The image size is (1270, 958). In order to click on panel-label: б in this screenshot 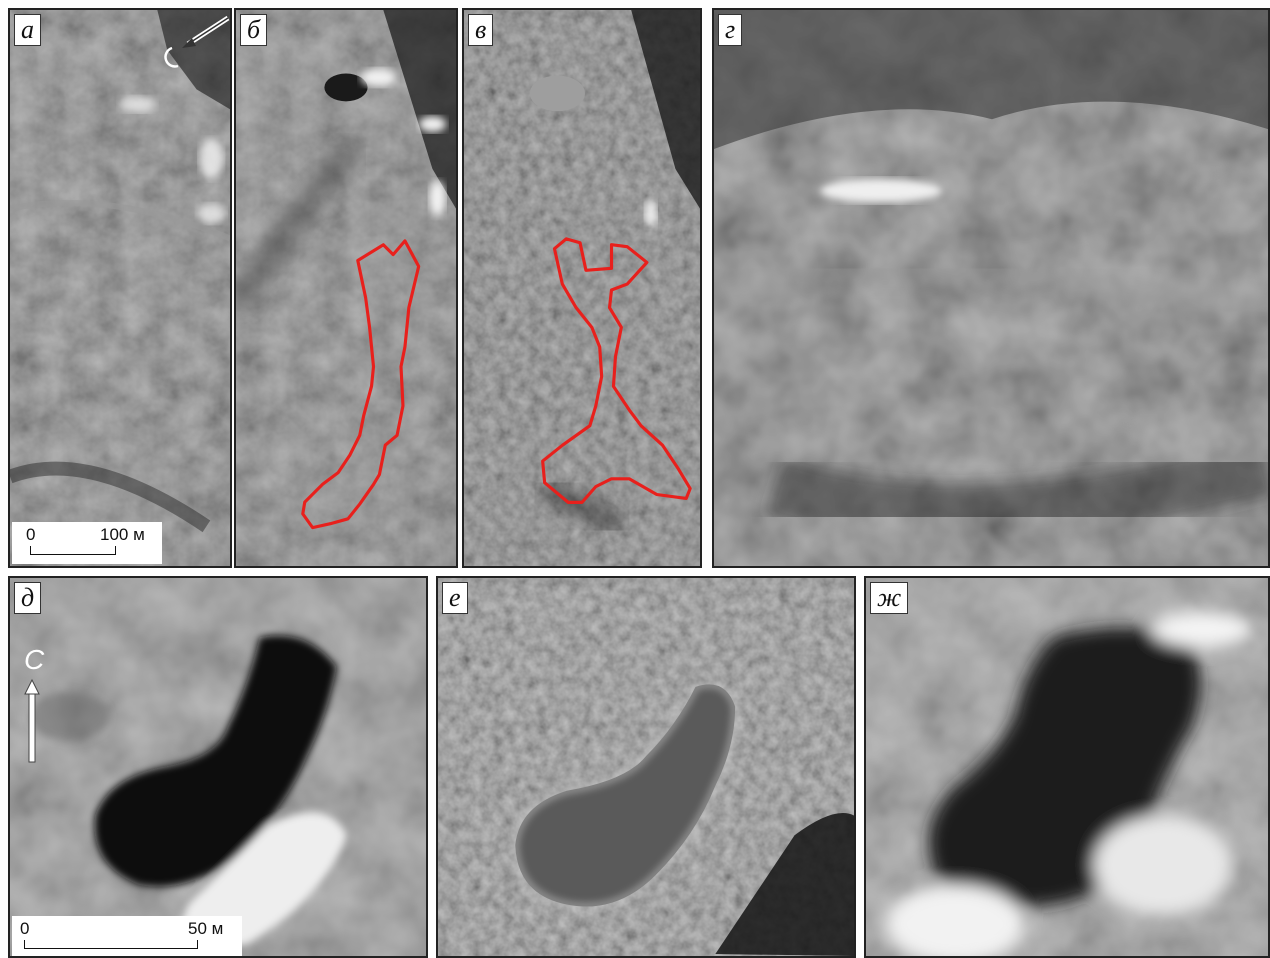, I will do `click(254, 30)`.